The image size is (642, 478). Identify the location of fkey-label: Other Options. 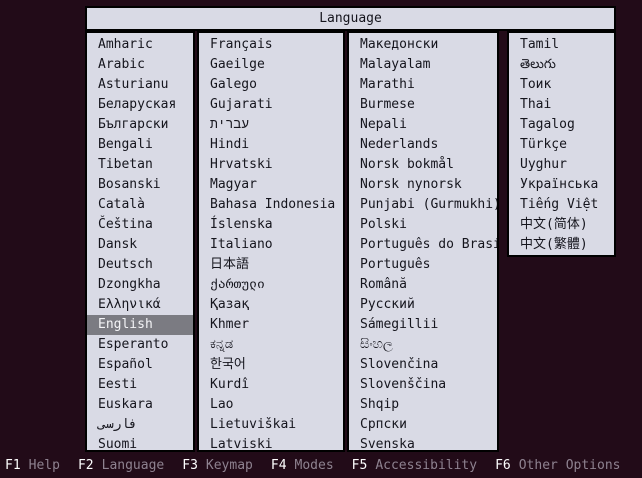
(569, 465).